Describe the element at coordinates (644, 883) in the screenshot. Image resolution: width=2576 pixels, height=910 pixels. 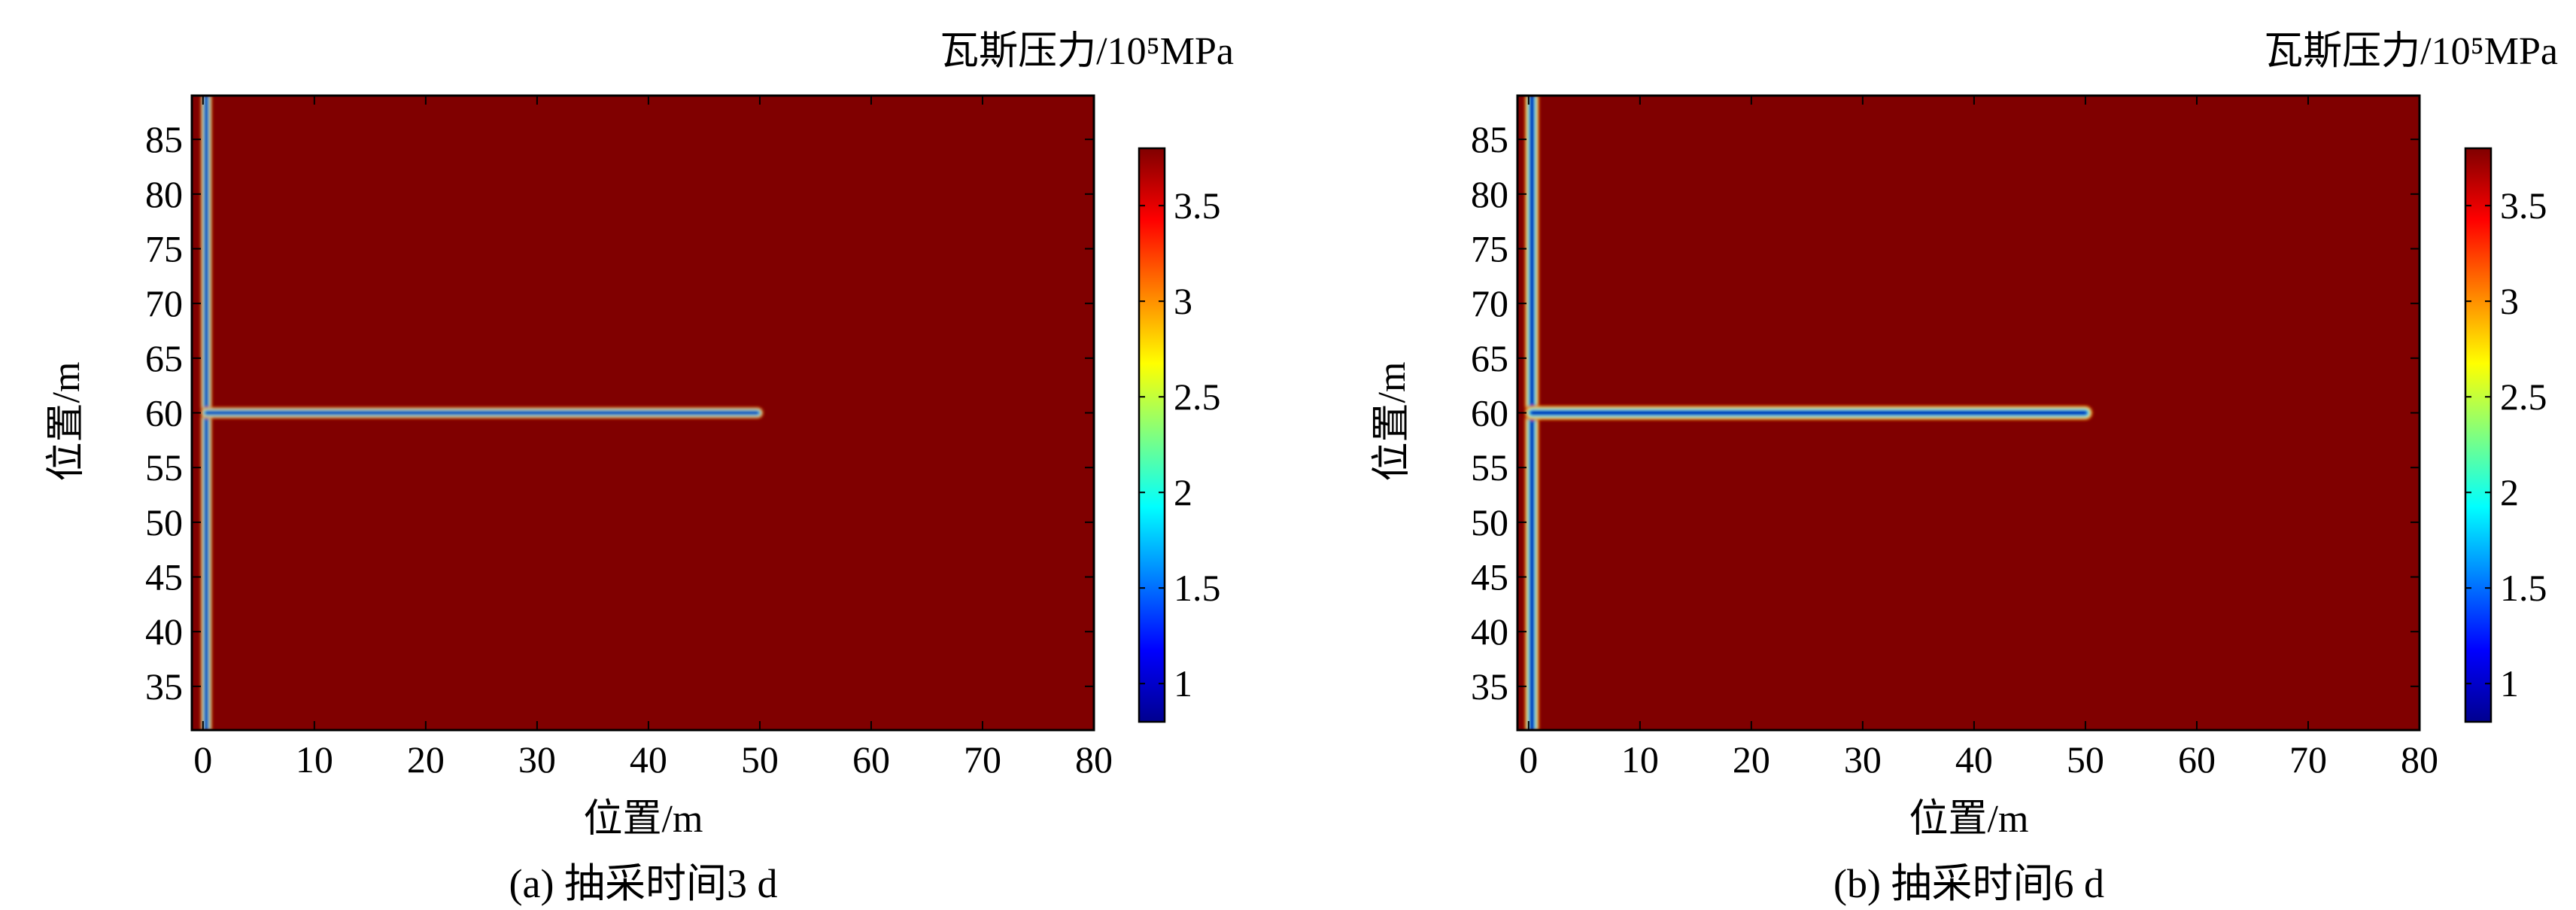
I see `panel-caption: (a) 抽采时间3 d` at that location.